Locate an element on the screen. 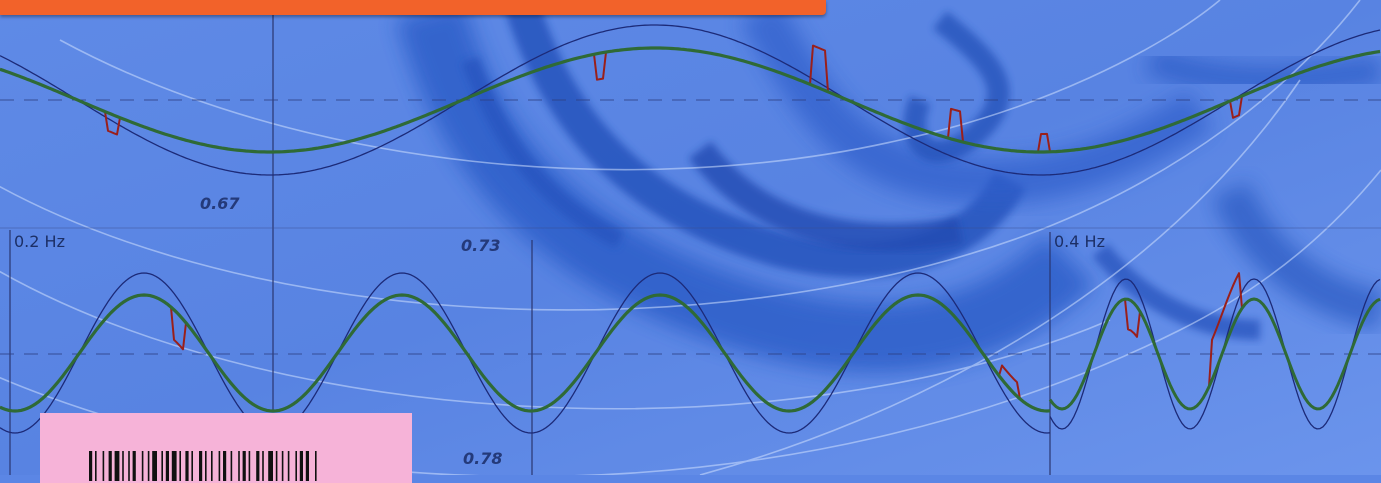 The height and width of the screenshot is (483, 1381). barcode-icon is located at coordinates (203, 466).